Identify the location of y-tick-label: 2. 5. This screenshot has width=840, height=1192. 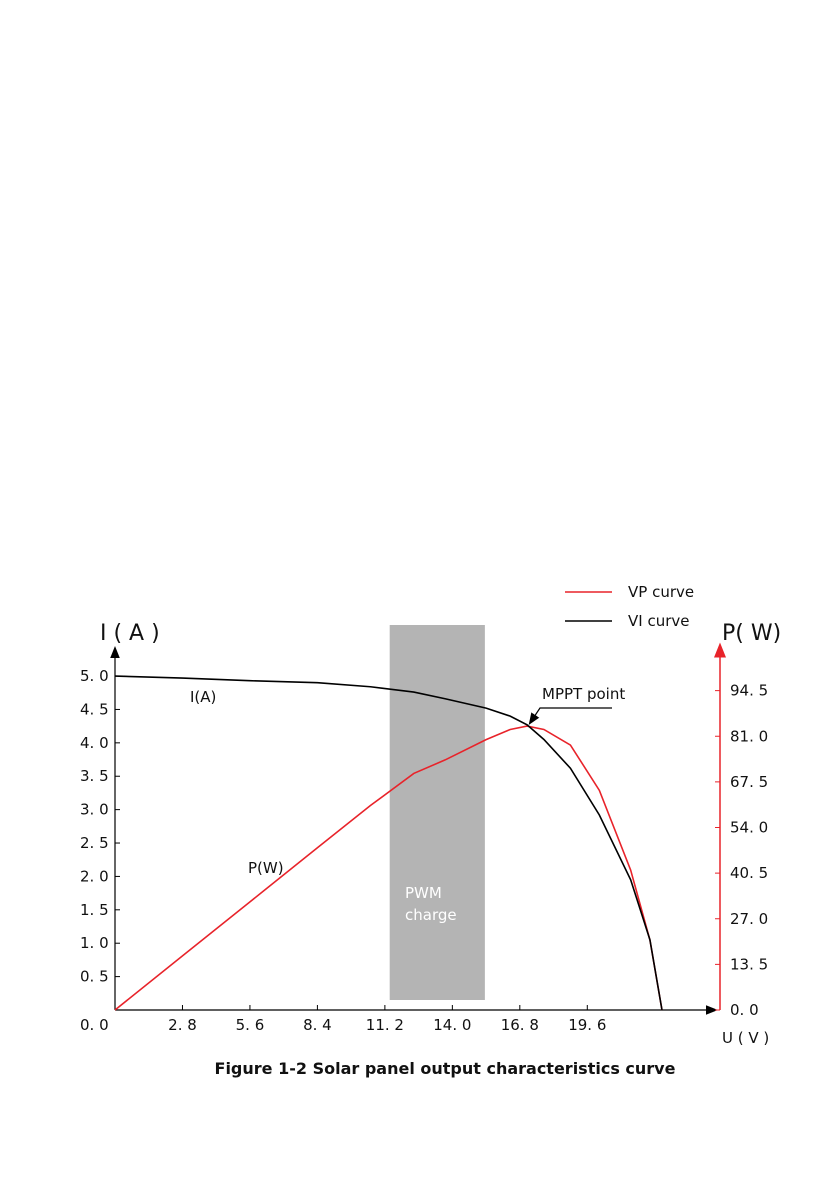
(94, 843).